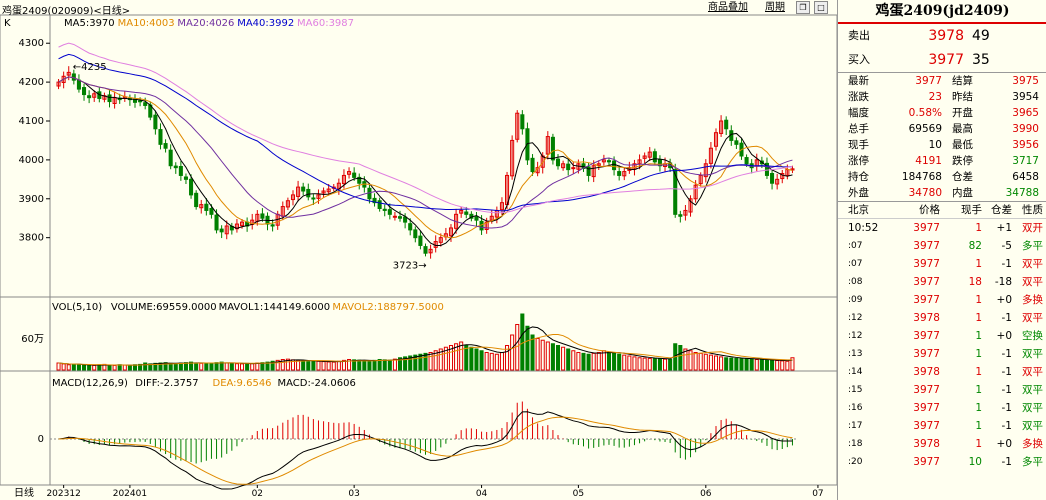 The width and height of the screenshot is (1046, 500). What do you see at coordinates (942, 408) in the screenshot?
I see `tick-row: :16 3977 1 -1 双平` at bounding box center [942, 408].